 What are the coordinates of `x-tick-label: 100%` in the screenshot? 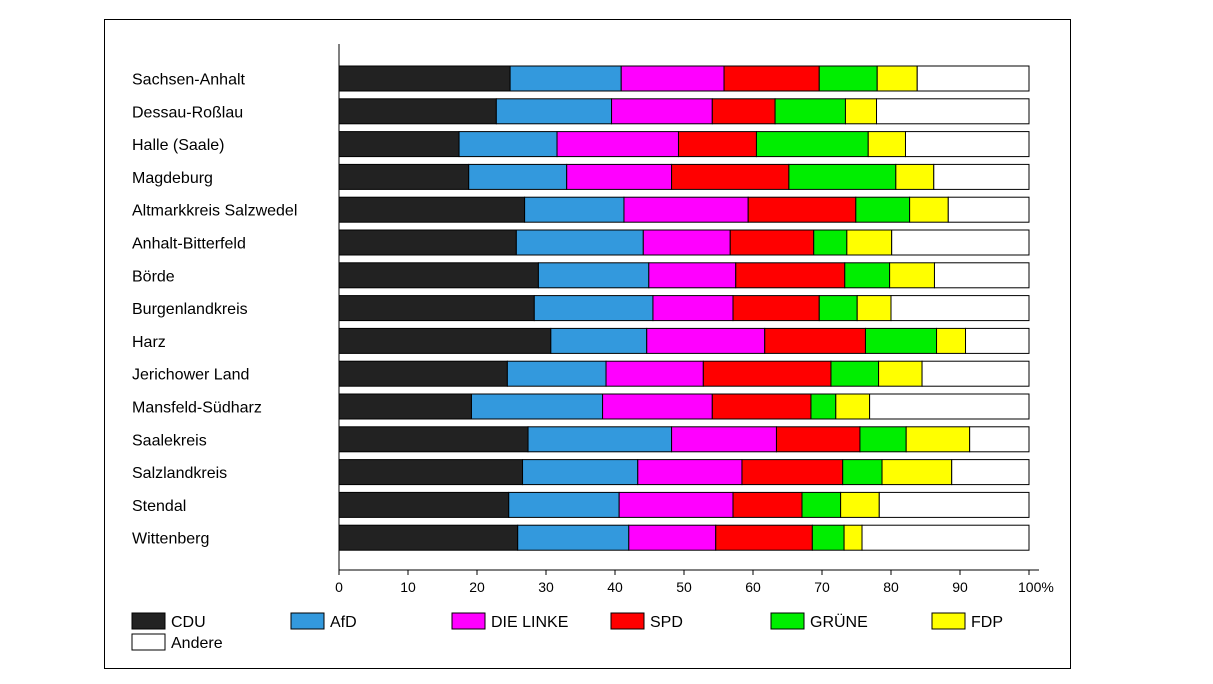 It's located at (1036, 587).